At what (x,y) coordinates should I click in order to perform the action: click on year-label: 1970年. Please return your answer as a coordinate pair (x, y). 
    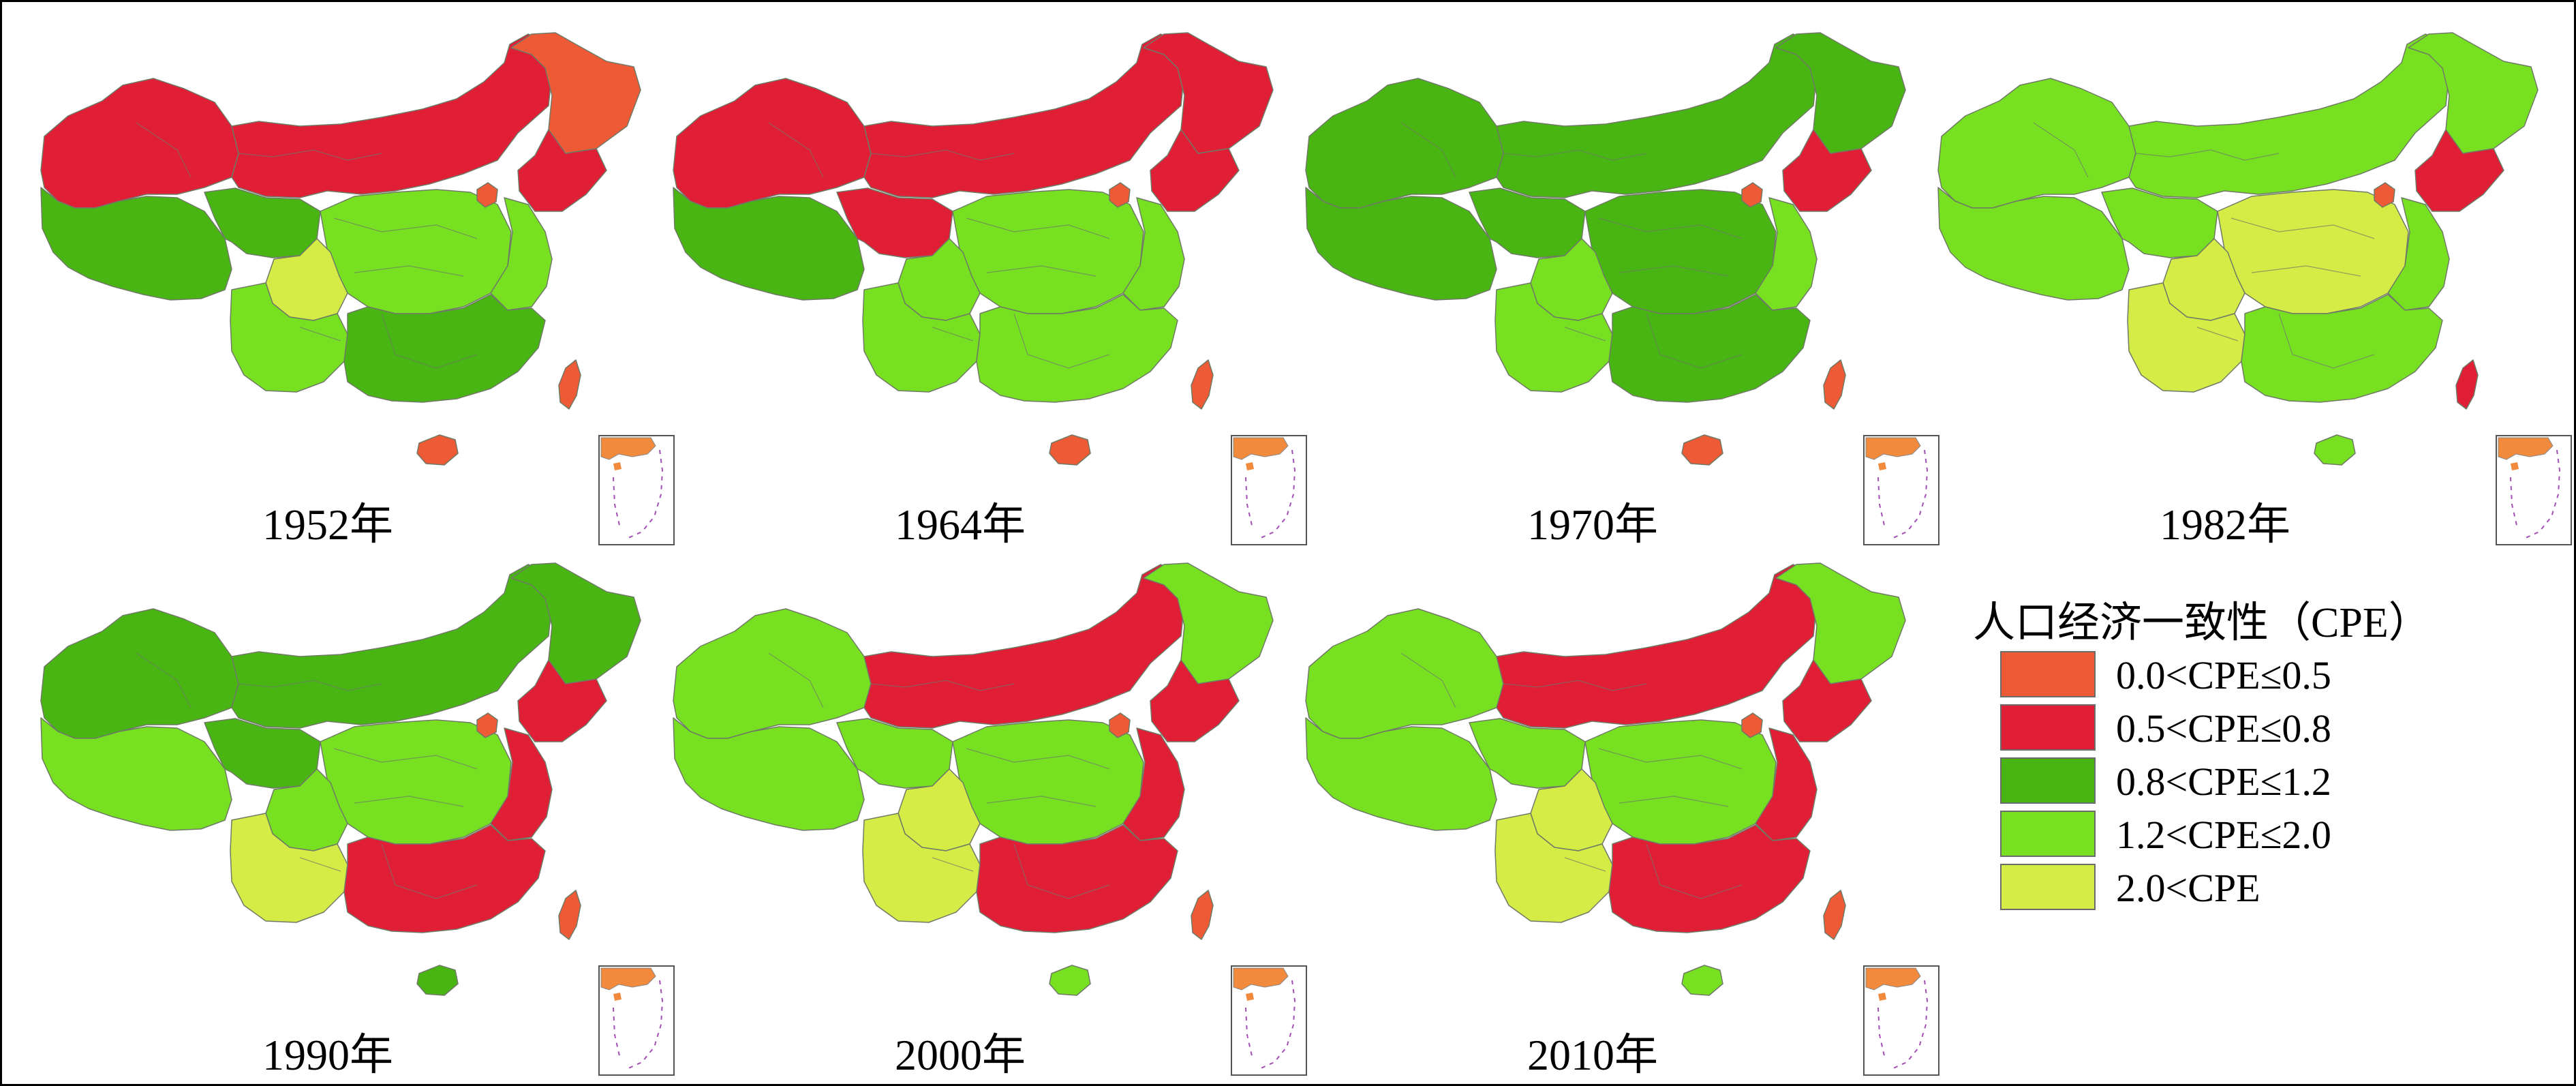
    Looking at the image, I should click on (1592, 525).